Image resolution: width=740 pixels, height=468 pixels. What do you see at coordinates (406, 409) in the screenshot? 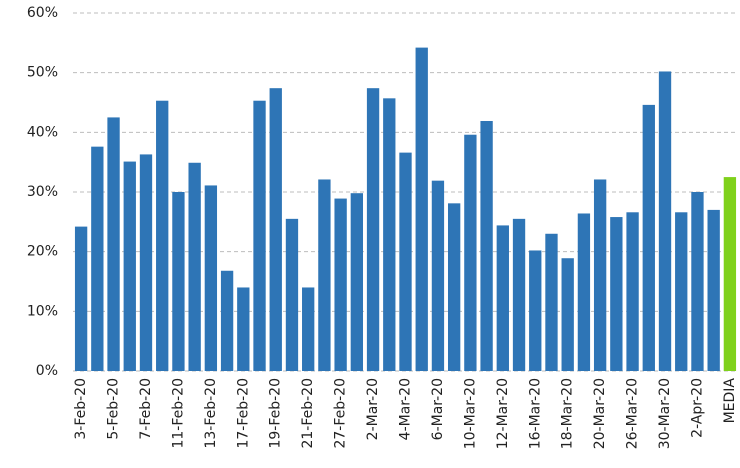
I see `x-tick-label: 4-Mar-20` at bounding box center [406, 409].